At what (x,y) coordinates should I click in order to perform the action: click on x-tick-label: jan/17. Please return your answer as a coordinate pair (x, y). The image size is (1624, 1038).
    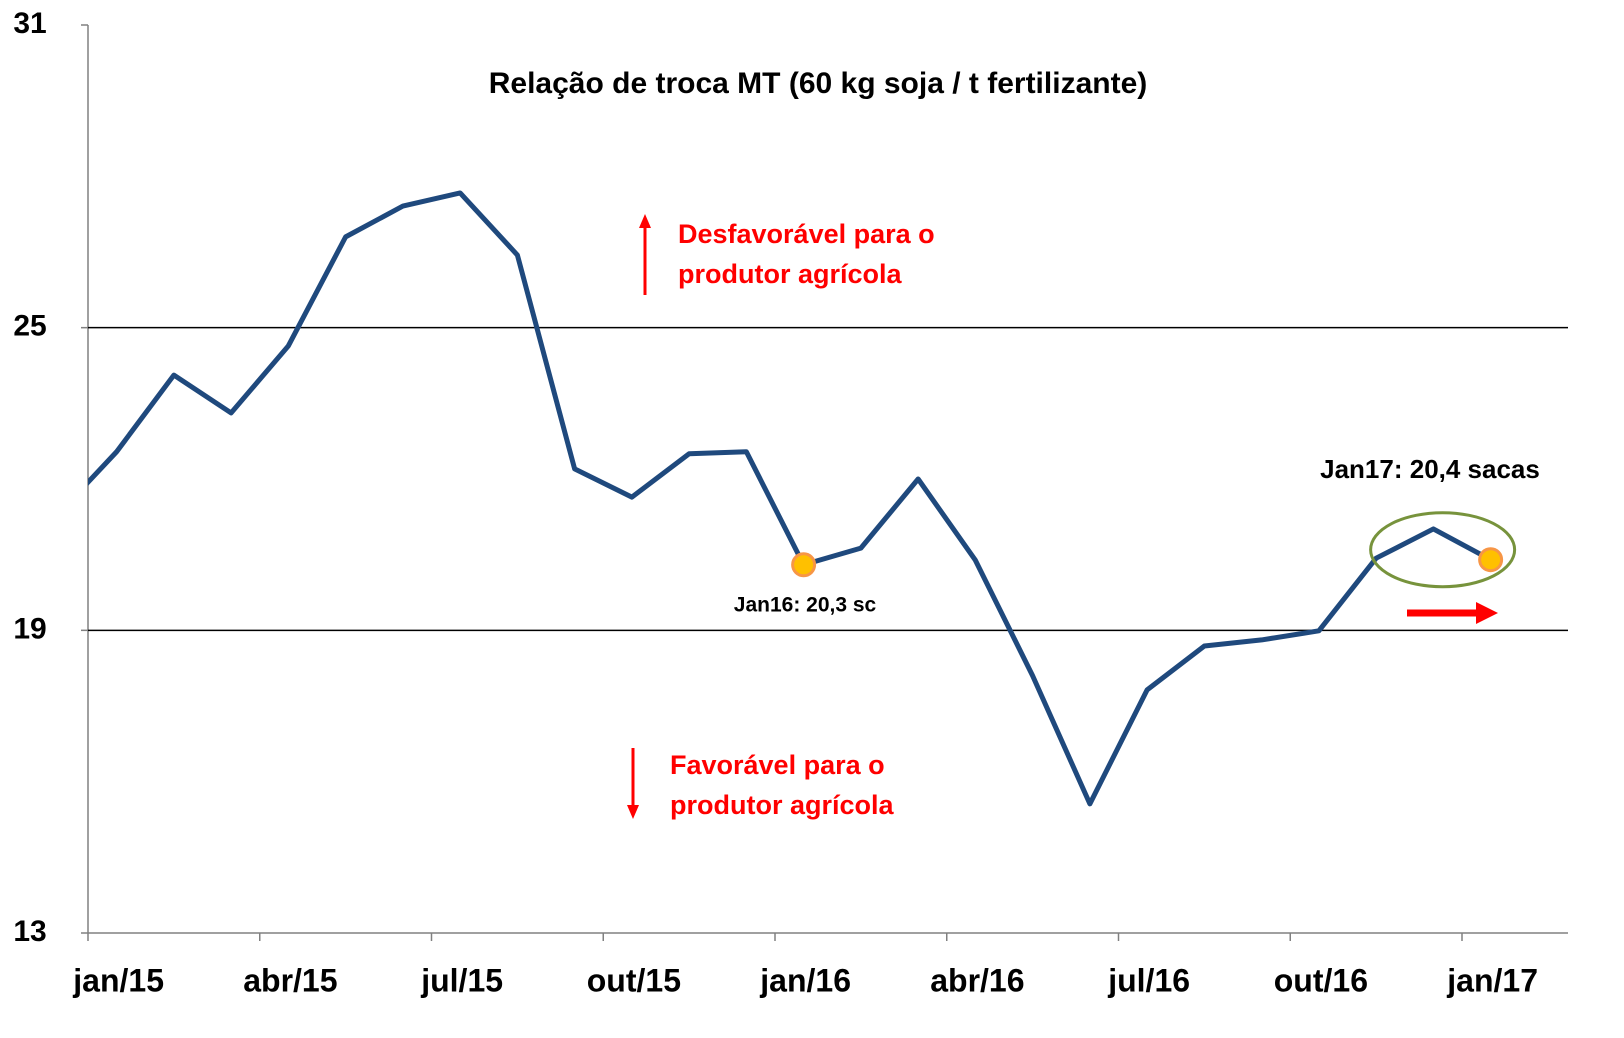
    Looking at the image, I should click on (1492, 980).